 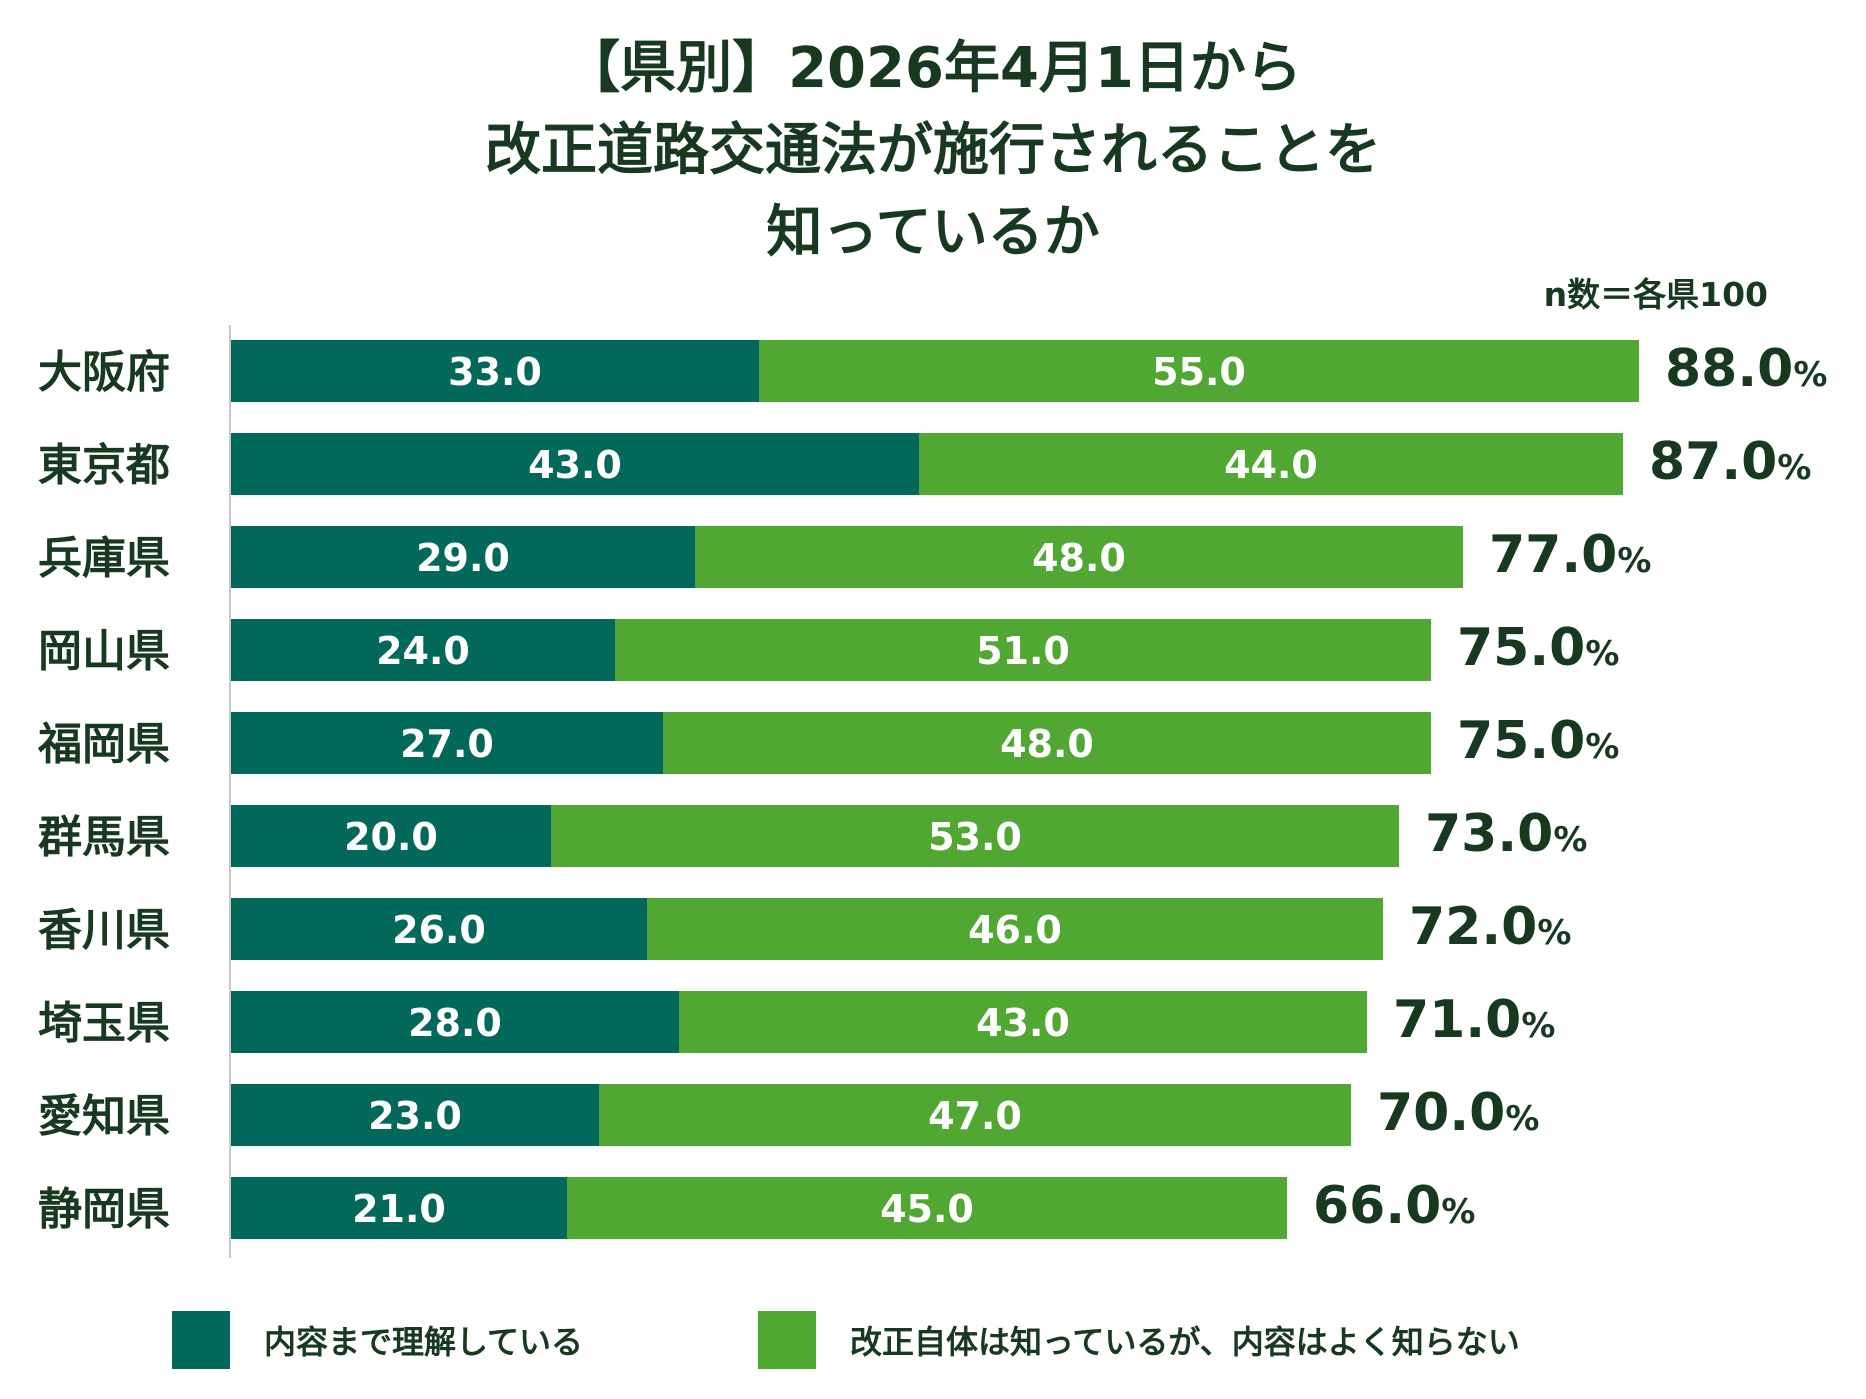 What do you see at coordinates (104, 372) in the screenshot?
I see `category-label: 大阪府` at bounding box center [104, 372].